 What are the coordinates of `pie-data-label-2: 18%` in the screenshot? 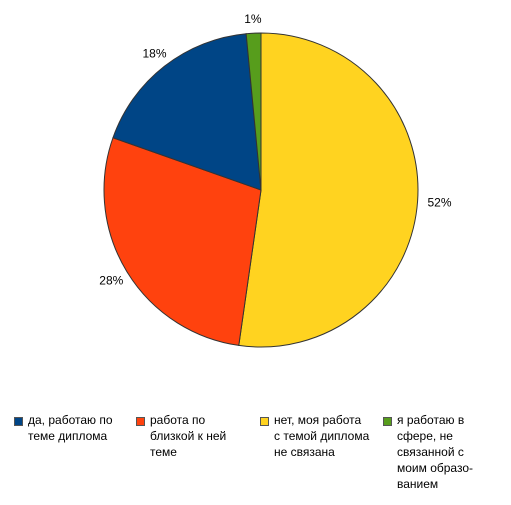 It's located at (154, 54).